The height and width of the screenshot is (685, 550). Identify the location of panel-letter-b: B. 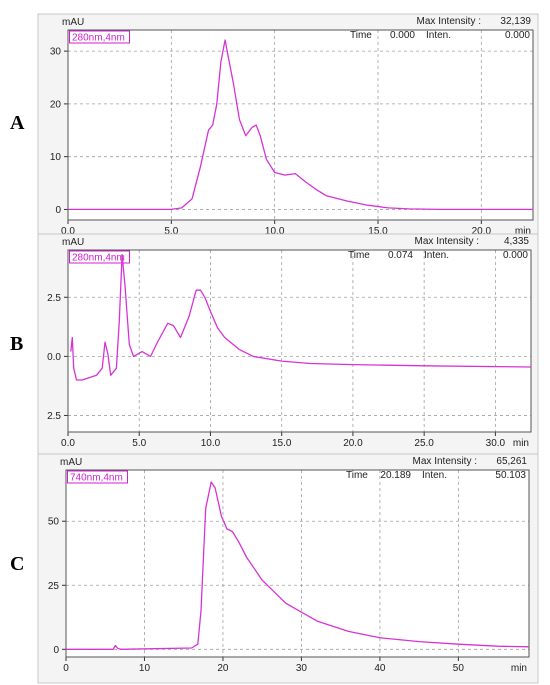
(17, 344).